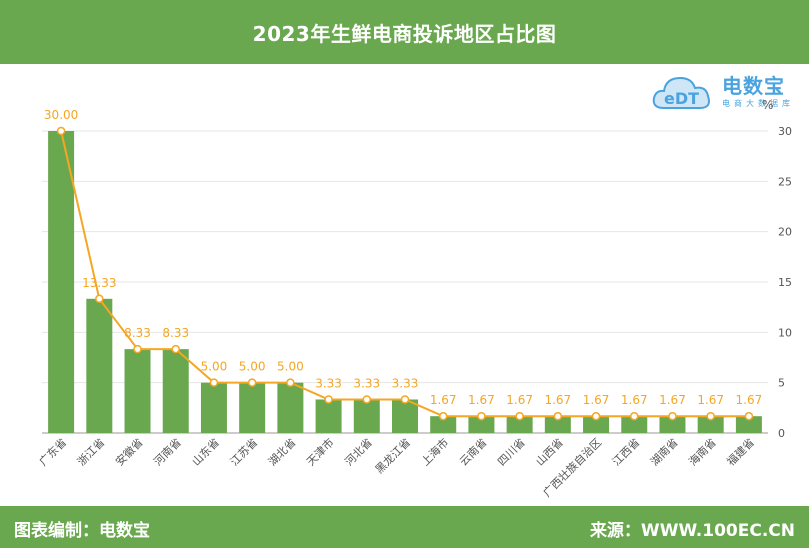 Image resolution: width=809 pixels, height=548 pixels. Describe the element at coordinates (681, 98) in the screenshot. I see `logo-mark: eDT` at that location.